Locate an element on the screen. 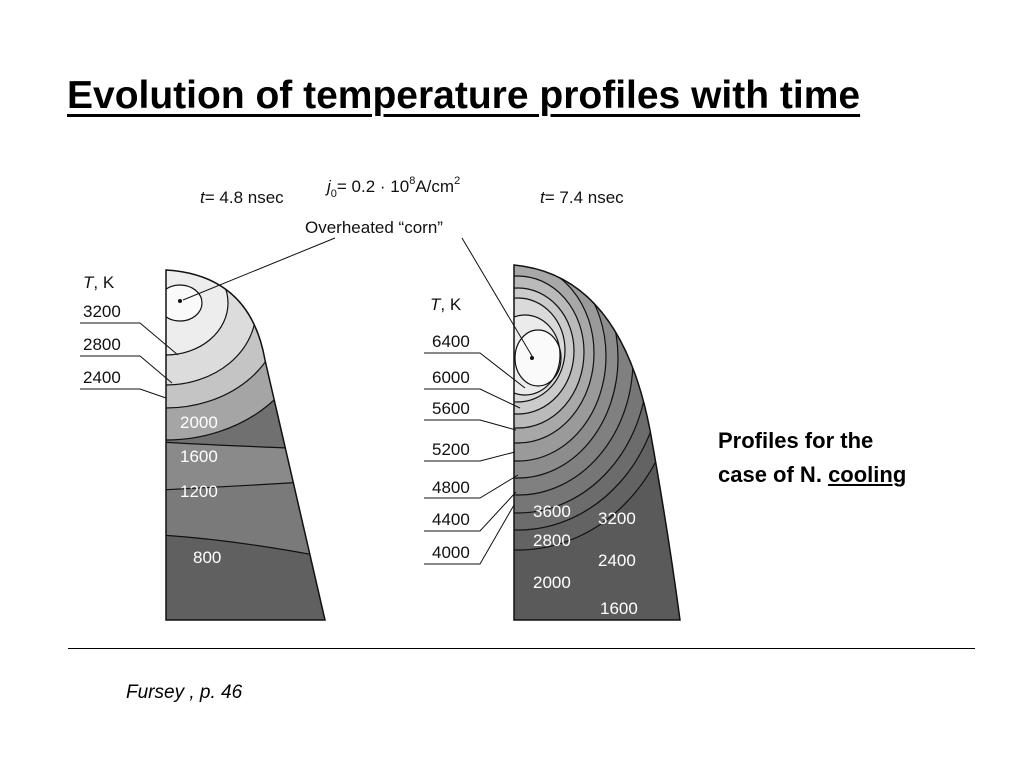 Image resolution: width=1024 pixels, height=768 pixels. left-label-2000: 2000 is located at coordinates (199, 422).